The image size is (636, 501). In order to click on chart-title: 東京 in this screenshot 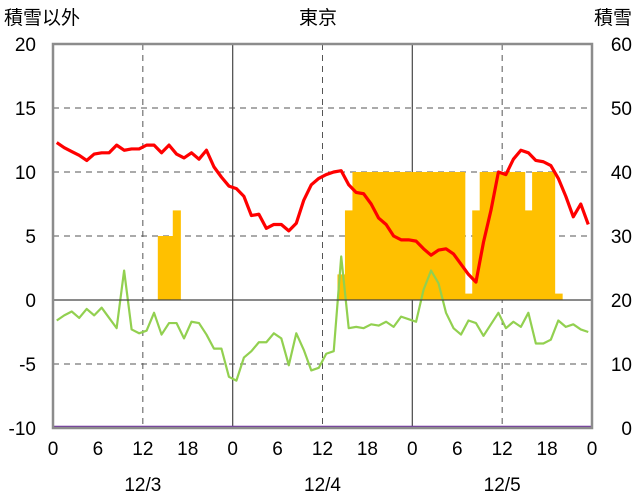, I will do `click(318, 18)`.